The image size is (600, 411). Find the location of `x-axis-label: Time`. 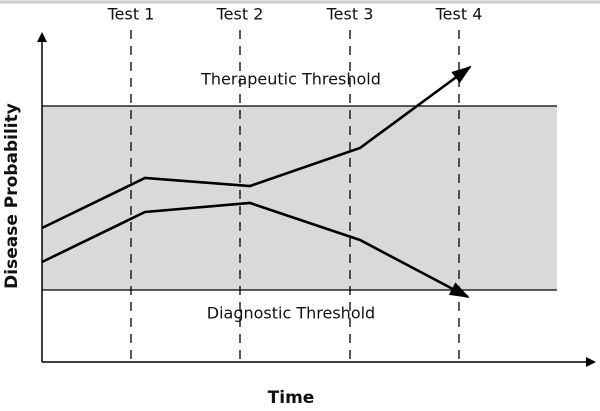

x-axis-label: Time is located at coordinates (291, 398).